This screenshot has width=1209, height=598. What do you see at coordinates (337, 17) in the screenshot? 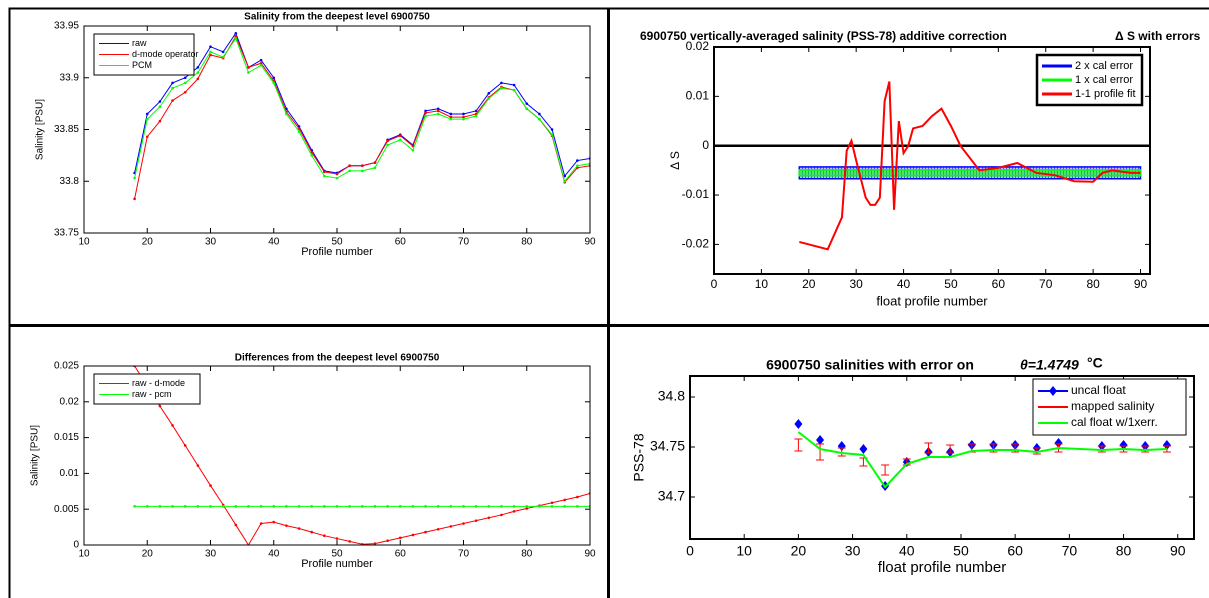
I see `chart-title: Salinity from the deepest level 6900750` at bounding box center [337, 17].